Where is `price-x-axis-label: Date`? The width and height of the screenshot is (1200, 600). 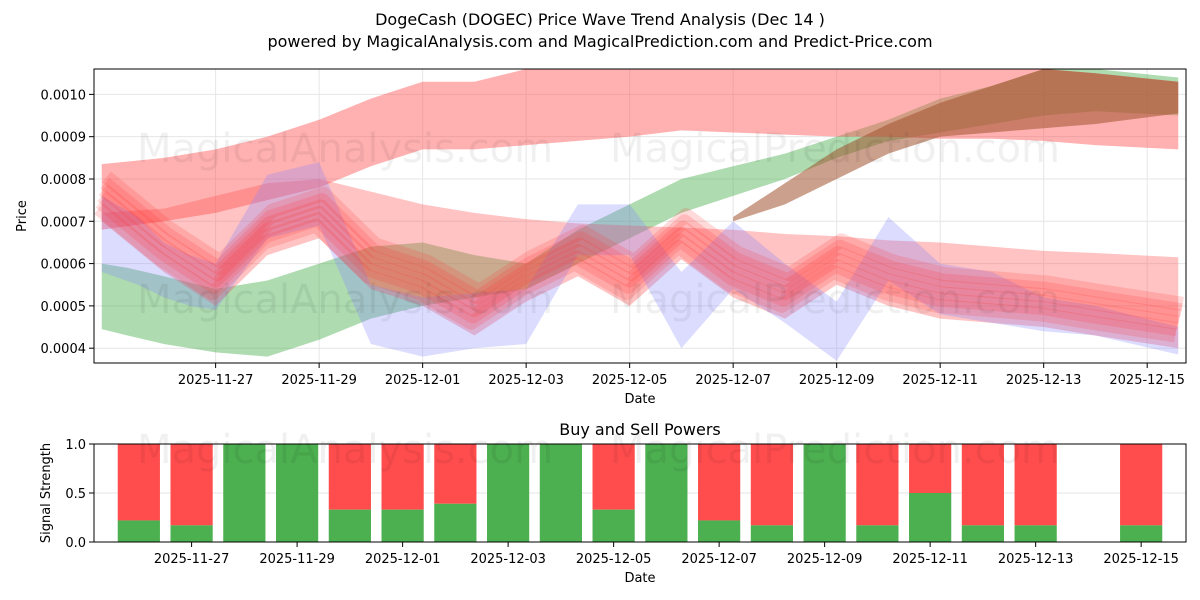
price-x-axis-label: Date is located at coordinates (639, 399).